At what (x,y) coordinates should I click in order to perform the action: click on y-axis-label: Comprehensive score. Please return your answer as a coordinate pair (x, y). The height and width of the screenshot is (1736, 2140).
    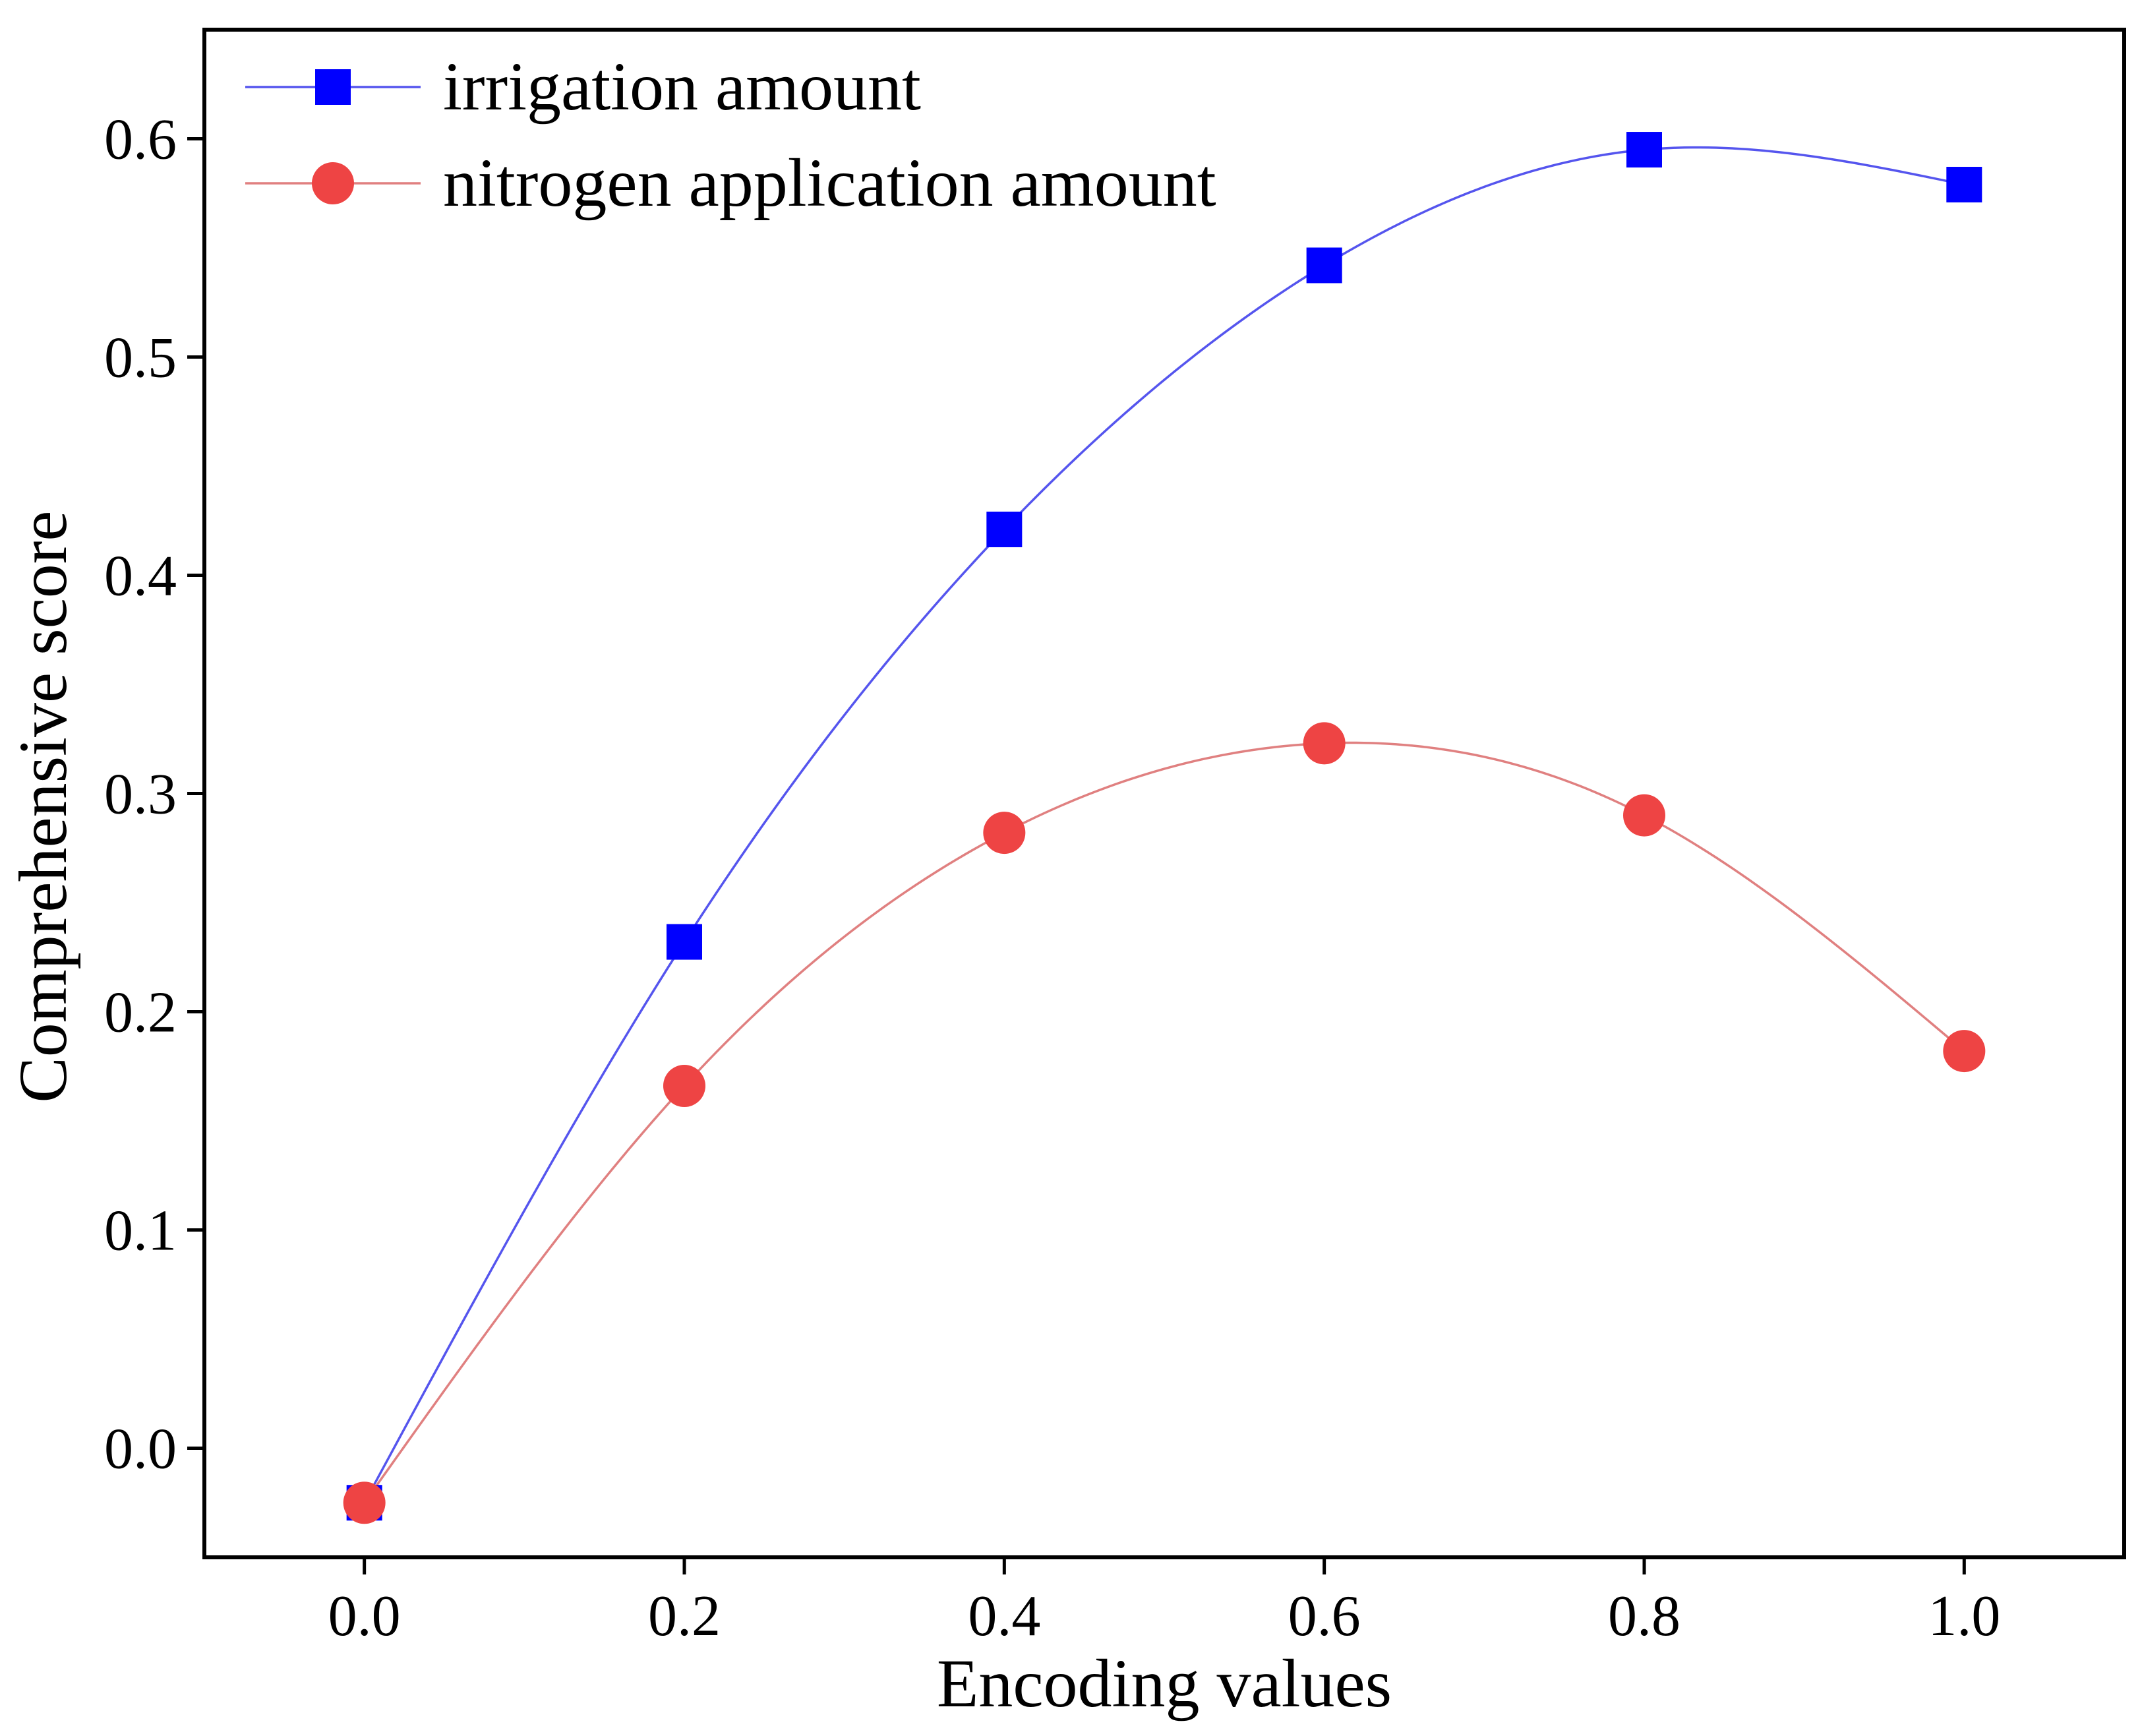
    Looking at the image, I should click on (43, 806).